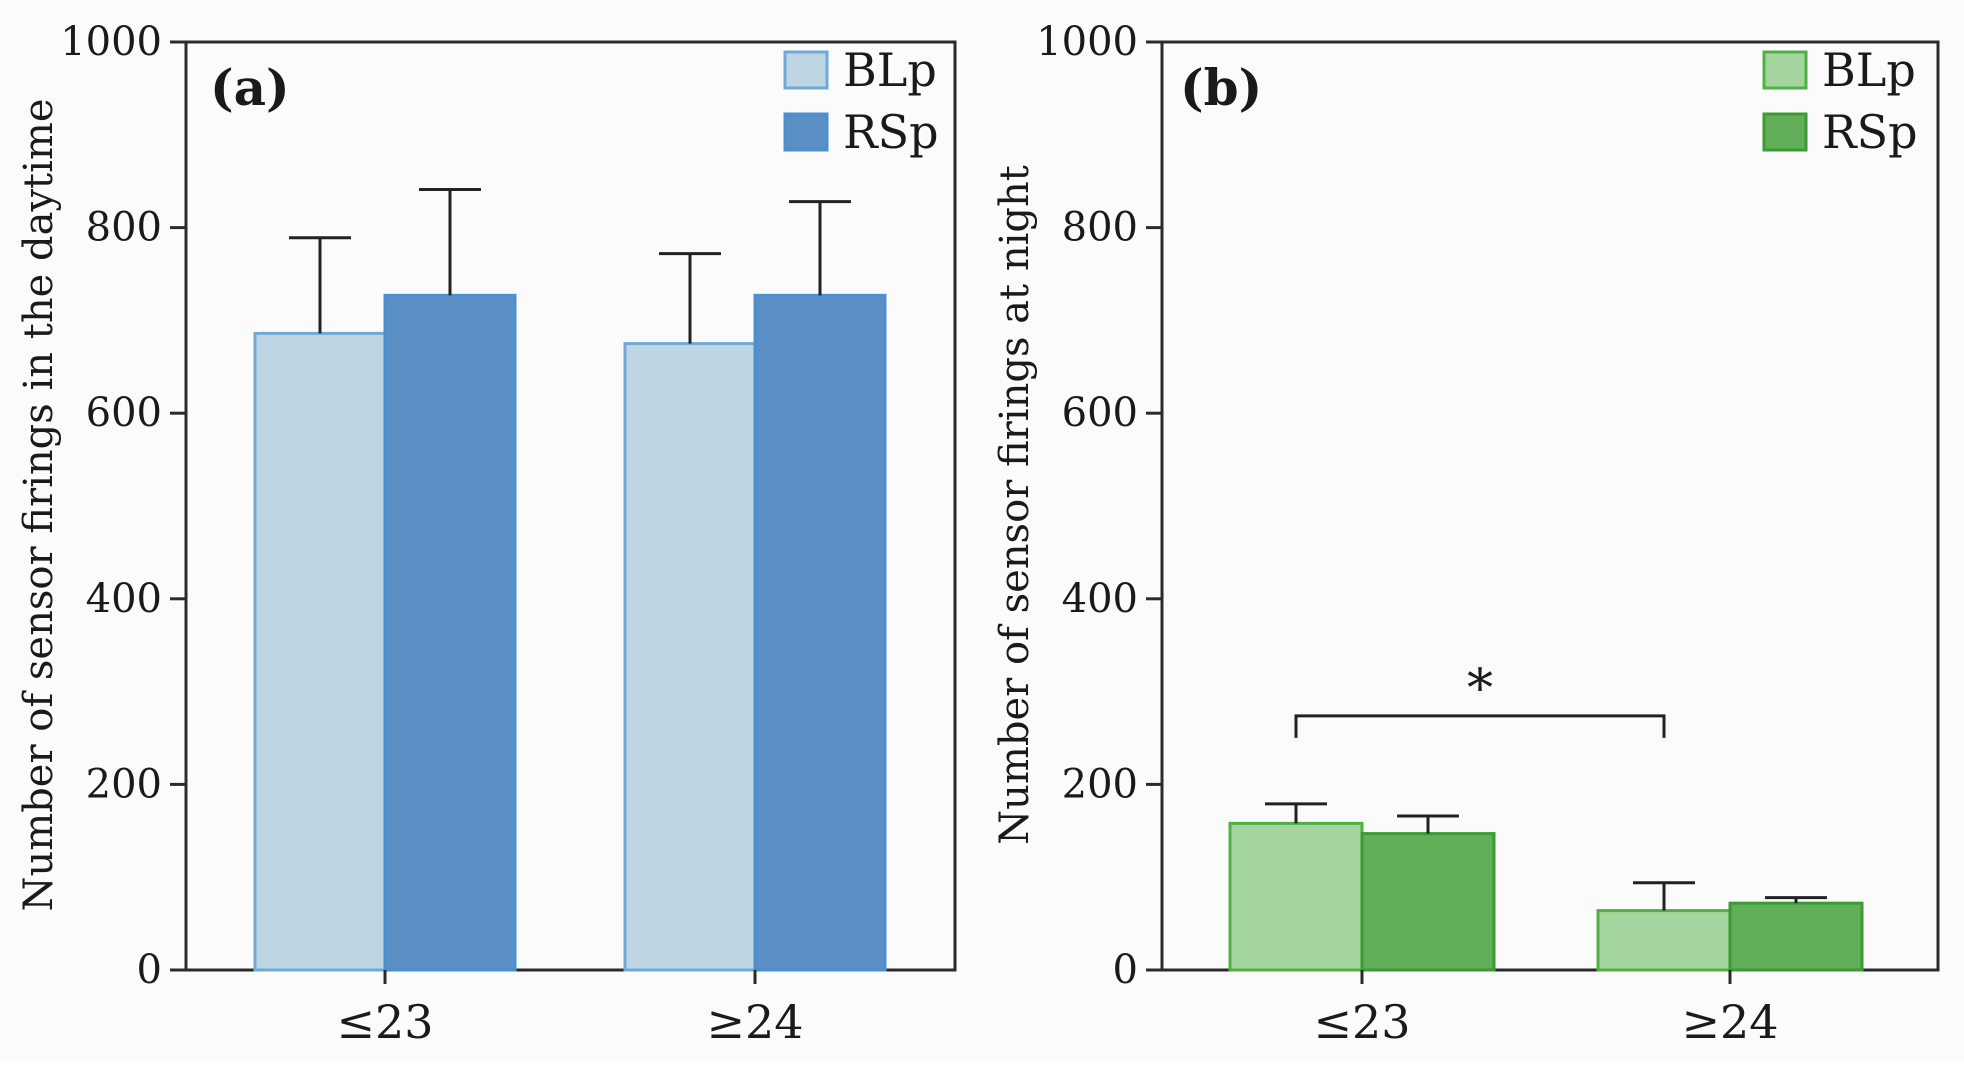 This screenshot has height=1065, width=1964. Describe the element at coordinates (1015, 505) in the screenshot. I see `y-axis-label: Number of sensor firings at night` at that location.